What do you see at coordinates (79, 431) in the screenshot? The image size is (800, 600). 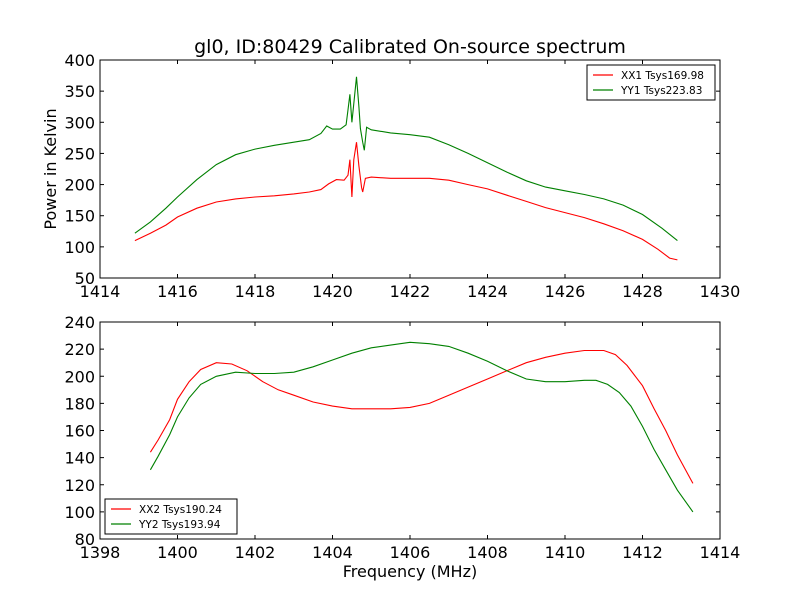 I see `y-tick-label: 160` at bounding box center [79, 431].